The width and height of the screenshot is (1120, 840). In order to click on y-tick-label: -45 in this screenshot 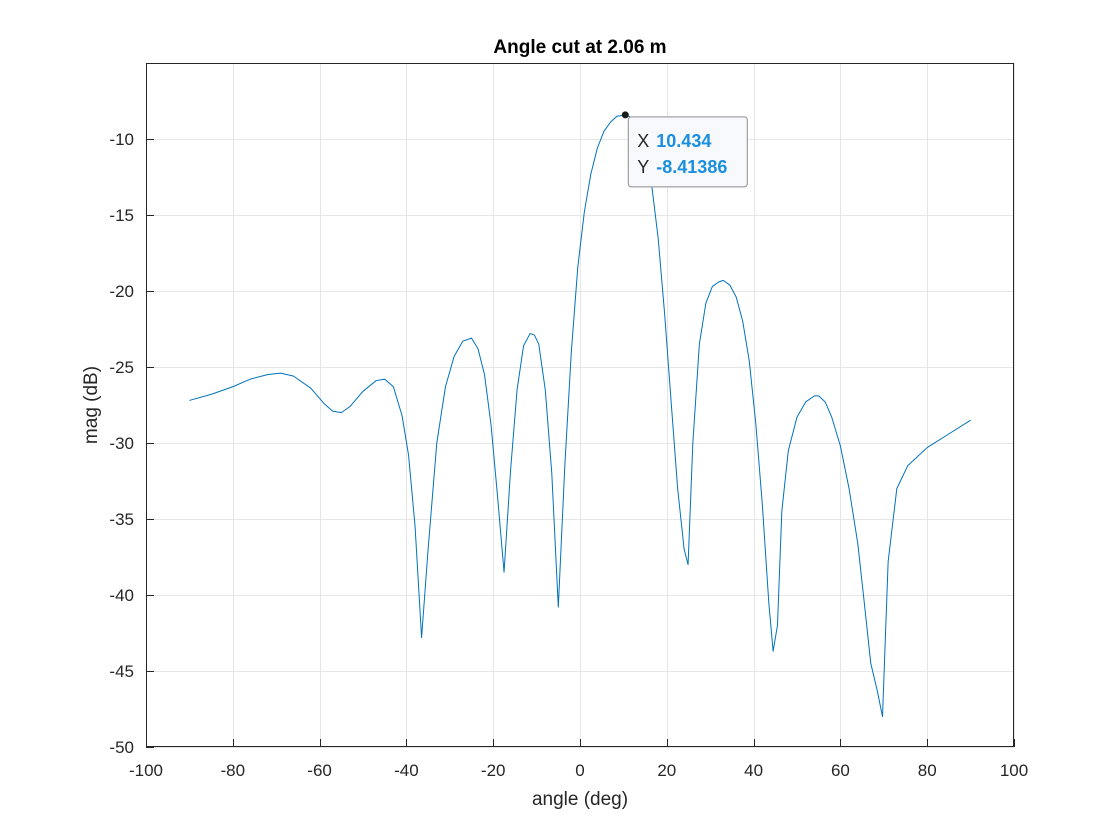, I will do `click(121, 671)`.